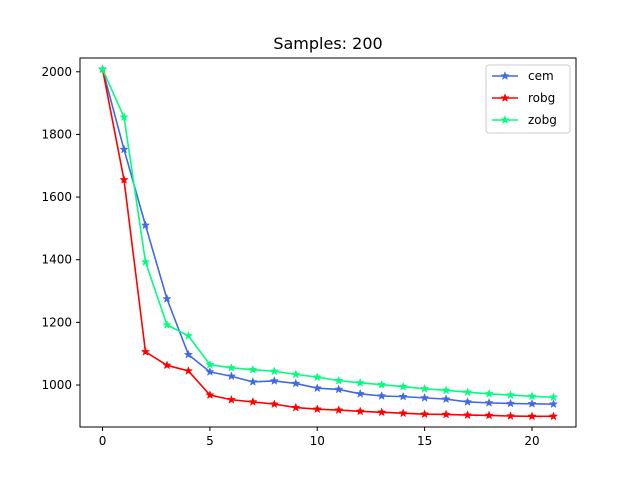  I want to click on x-tick-label: 10, so click(317, 441).